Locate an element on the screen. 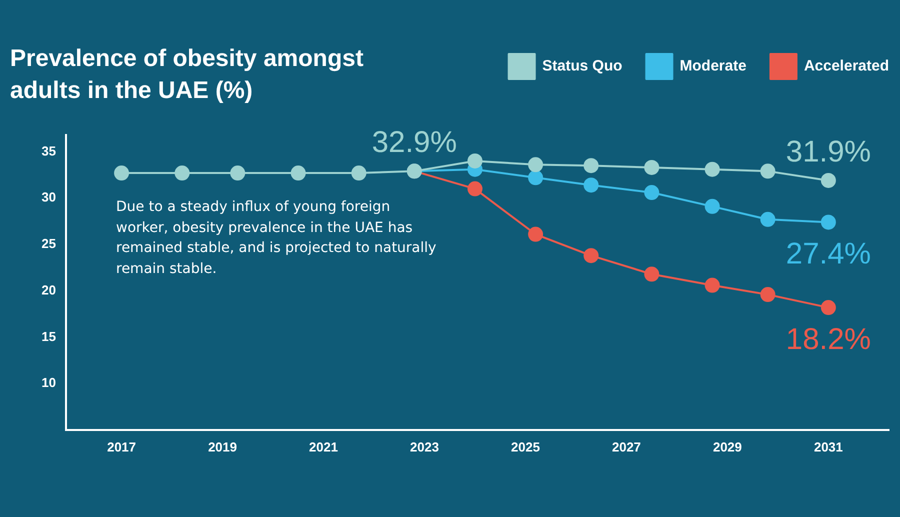  annotation: Due to a steady influx of young foreign worker, obesity prevalence in the UAE has remained stable, and is projected to naturally remain stable. is located at coordinates (277, 239).